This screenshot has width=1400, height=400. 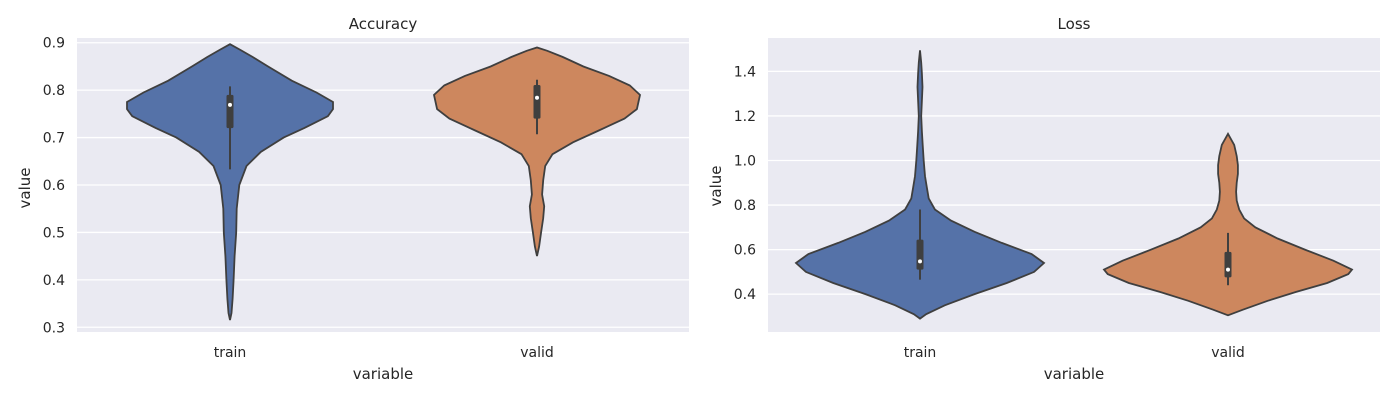 What do you see at coordinates (745, 72) in the screenshot?
I see `y-tick-label: 1.4` at bounding box center [745, 72].